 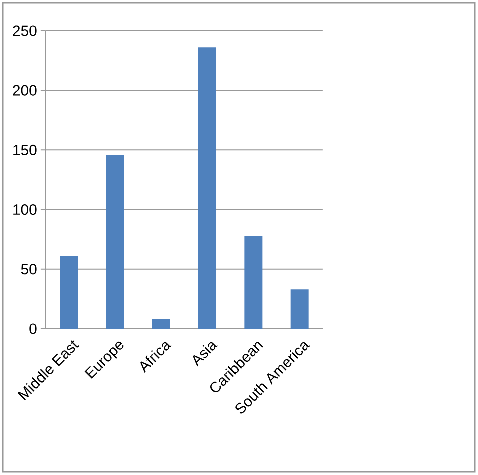 I want to click on y-tick-label: 200, so click(x=25, y=90).